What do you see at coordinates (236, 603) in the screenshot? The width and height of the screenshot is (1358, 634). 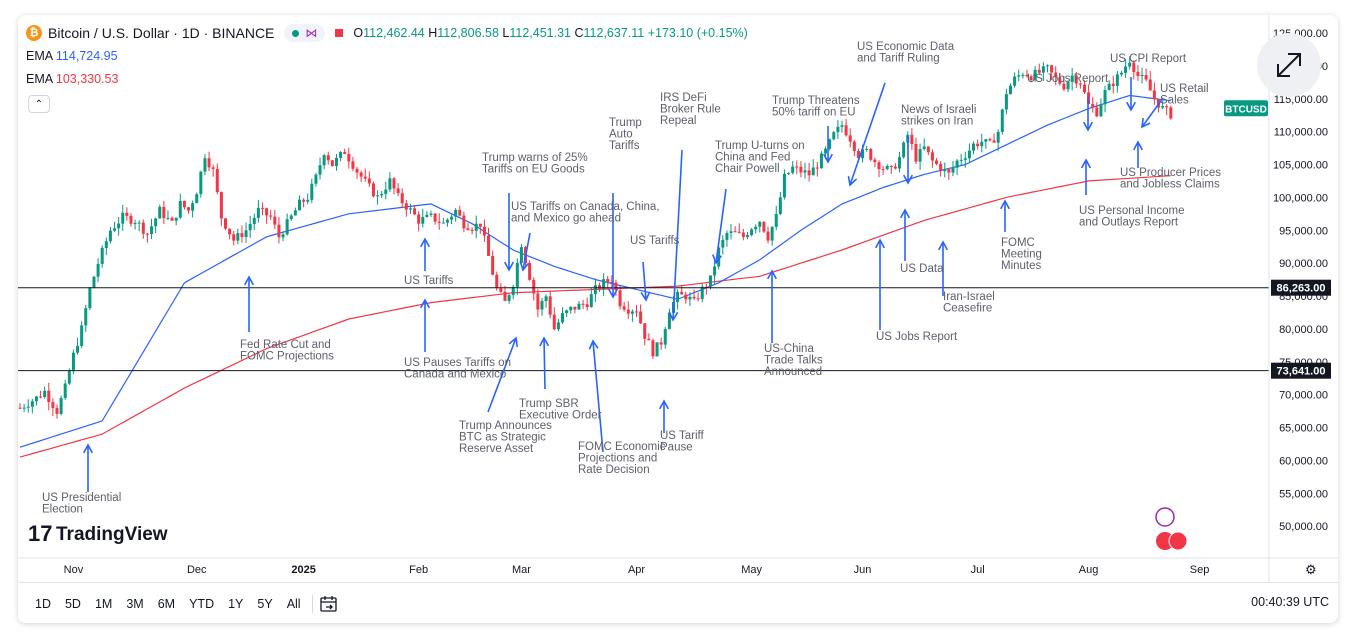 I see `tf-1y: 1Y` at bounding box center [236, 603].